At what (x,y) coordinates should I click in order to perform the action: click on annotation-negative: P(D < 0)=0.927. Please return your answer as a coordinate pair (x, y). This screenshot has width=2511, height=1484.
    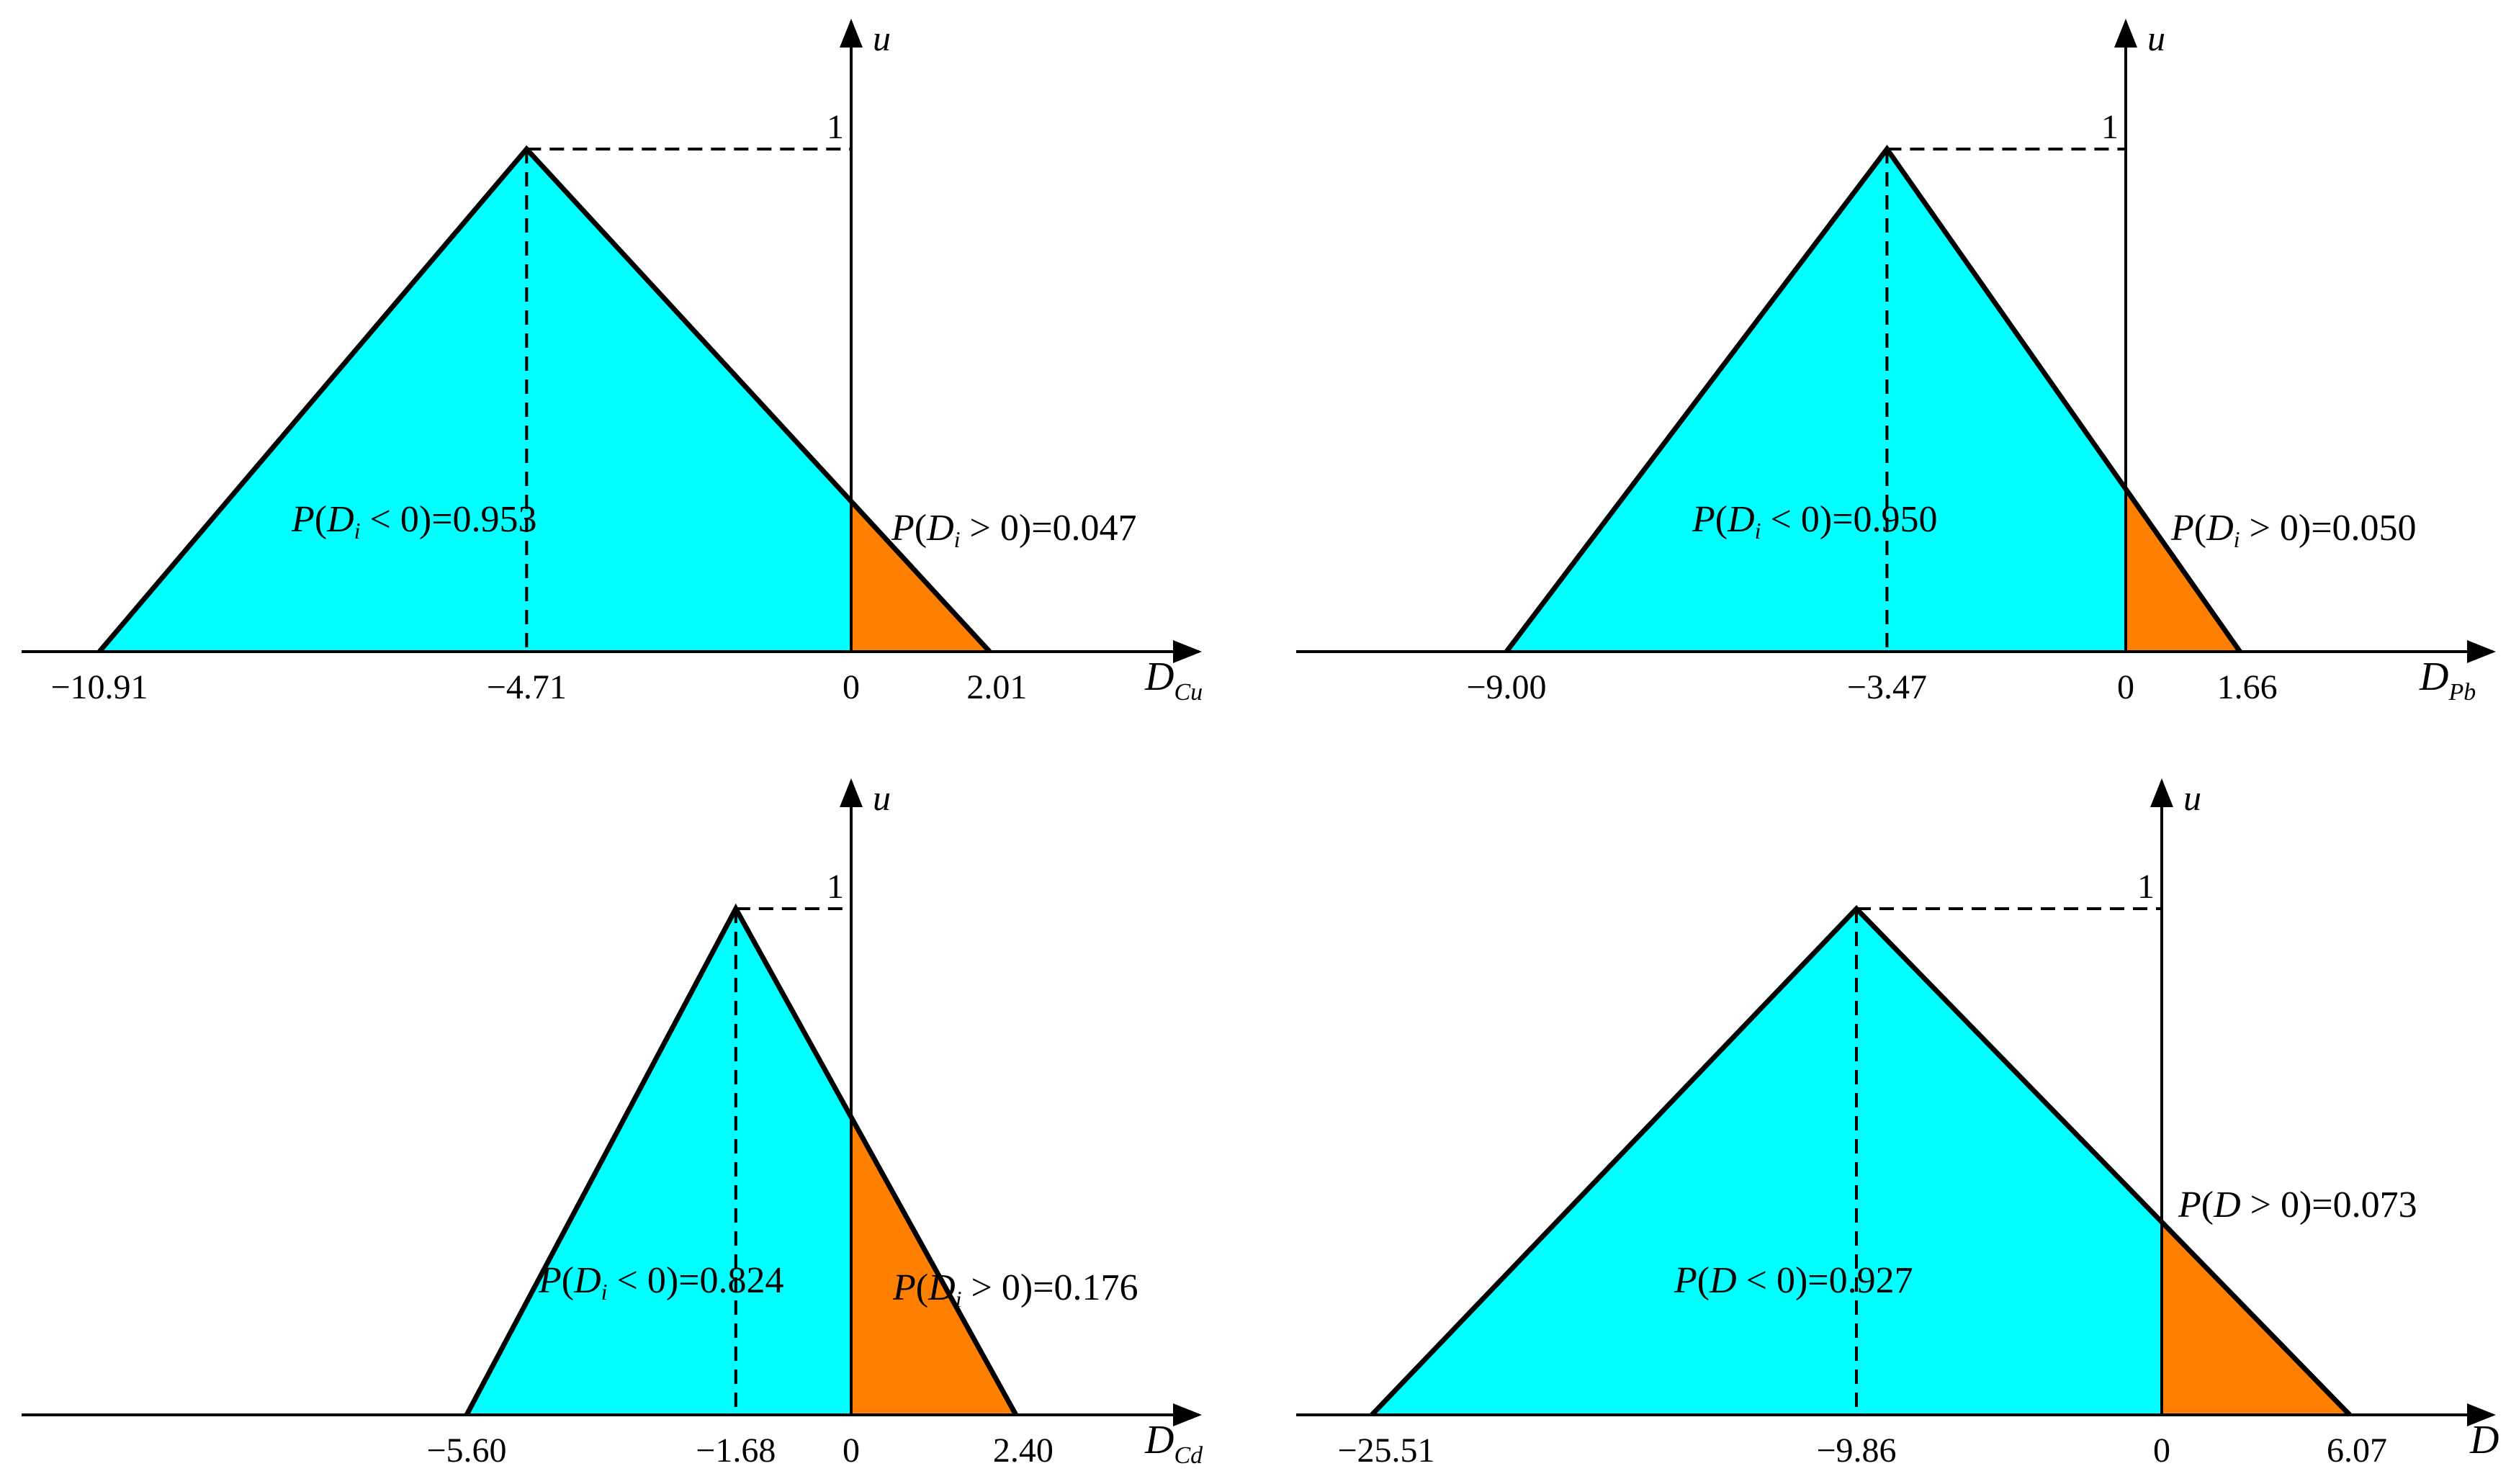
    Looking at the image, I should click on (1793, 1280).